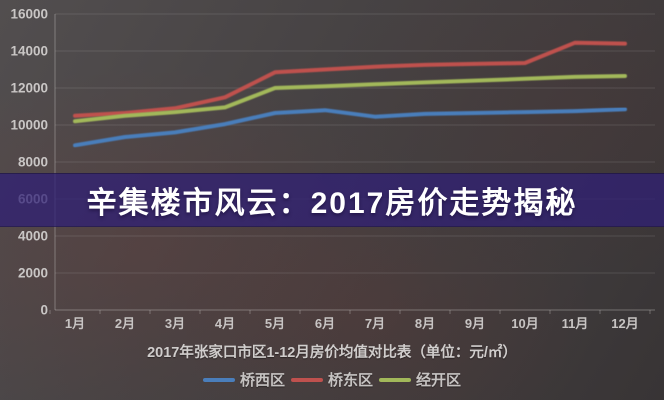 This screenshot has height=400, width=664. What do you see at coordinates (175, 323) in the screenshot?
I see `x-axis-label-3: 3月` at bounding box center [175, 323].